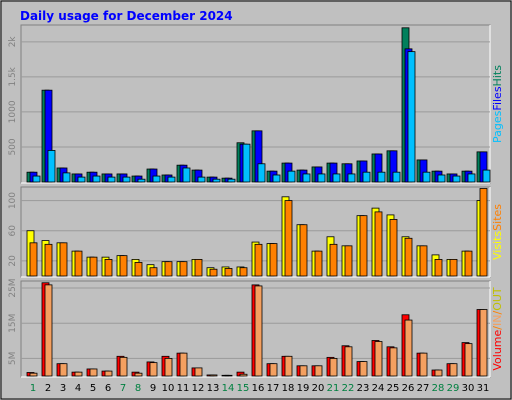 This screenshot has width=512, height=400. Describe the element at coordinates (288, 388) in the screenshot. I see `x-tick-label: 18` at that location.